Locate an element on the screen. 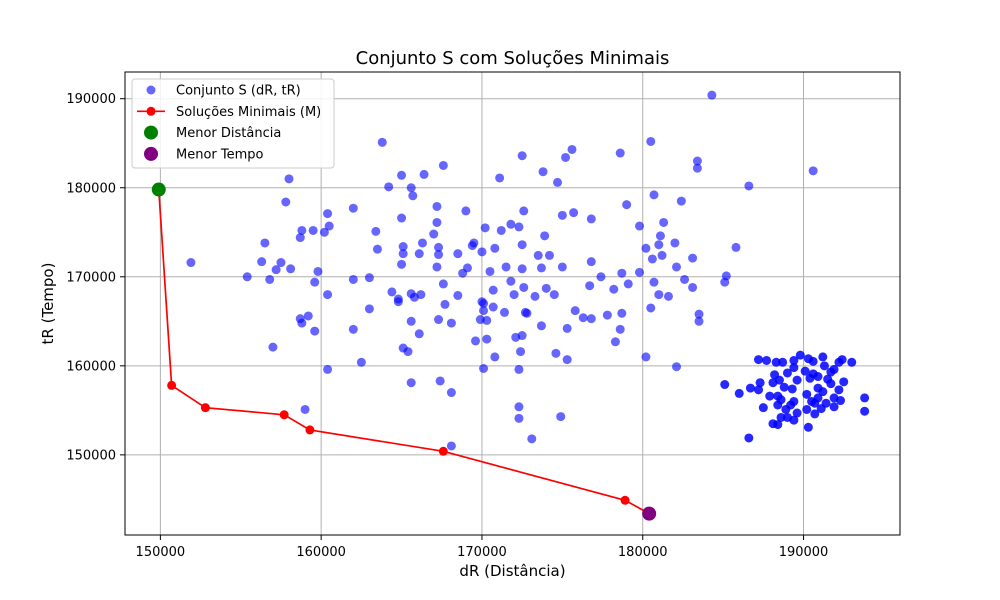  legend-label: Soluções Minimais (M) is located at coordinates (248, 112).